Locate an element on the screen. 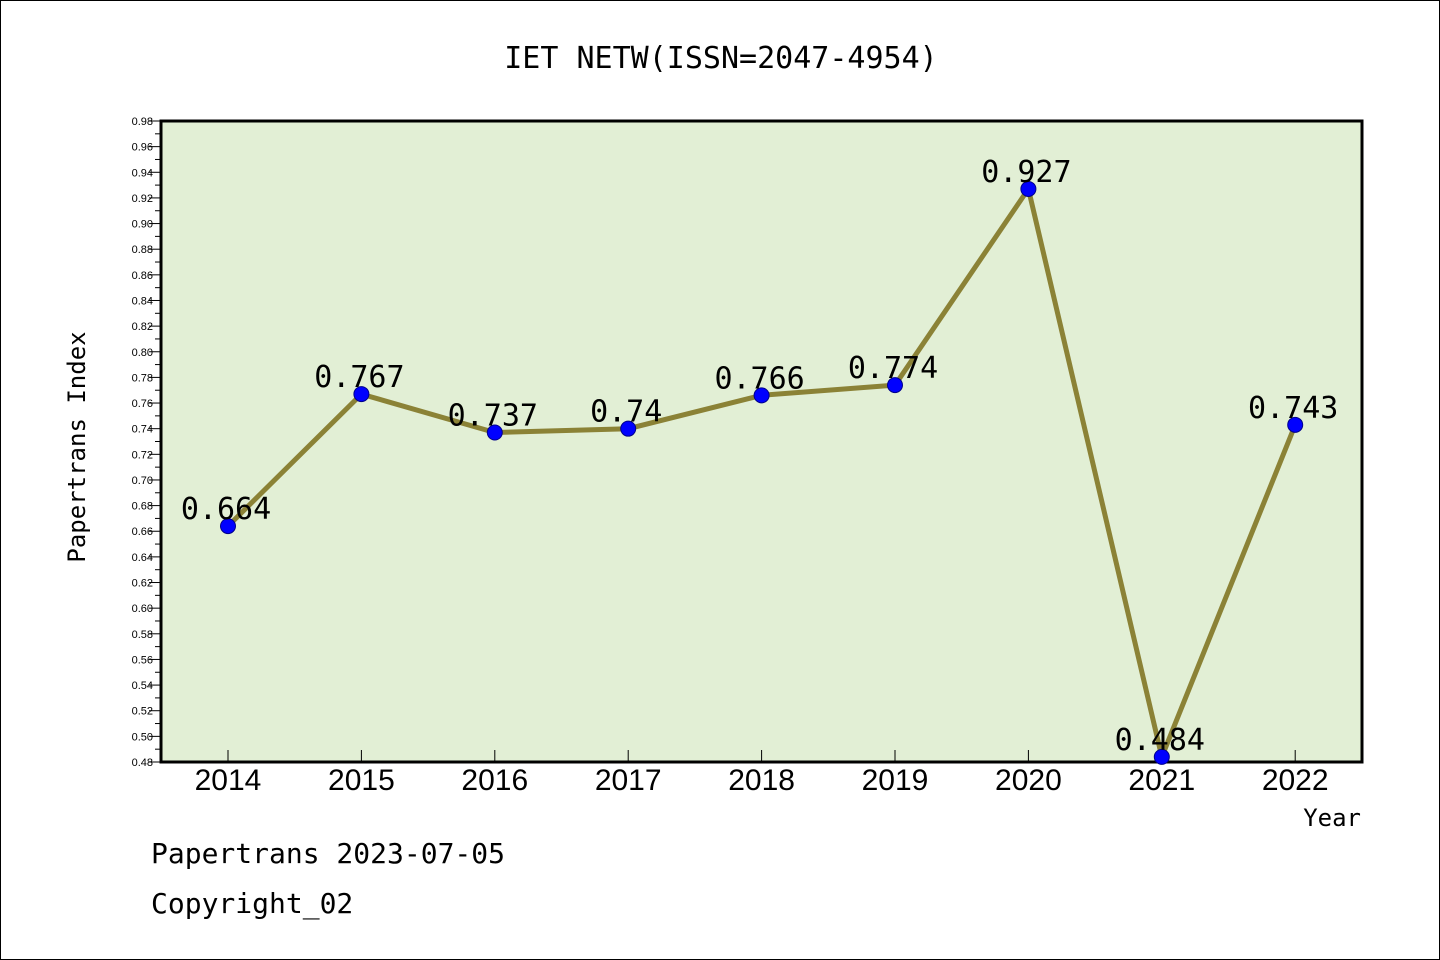  y-tick-label: 0.60 is located at coordinates (142, 609).